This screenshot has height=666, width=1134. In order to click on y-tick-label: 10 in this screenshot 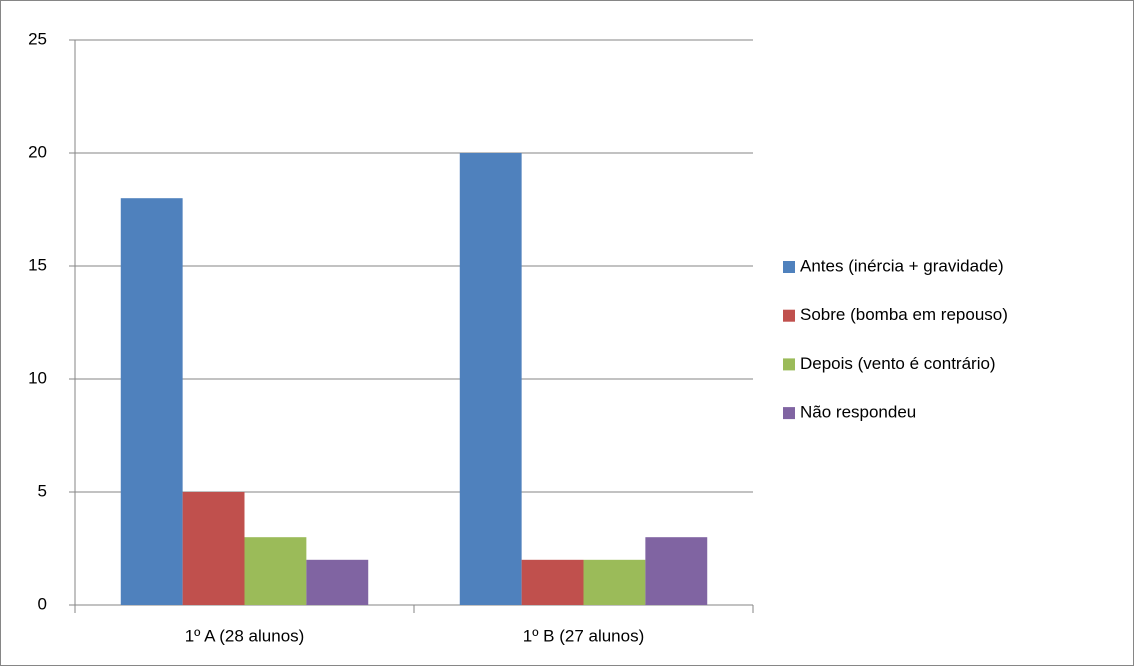, I will do `click(37, 377)`.